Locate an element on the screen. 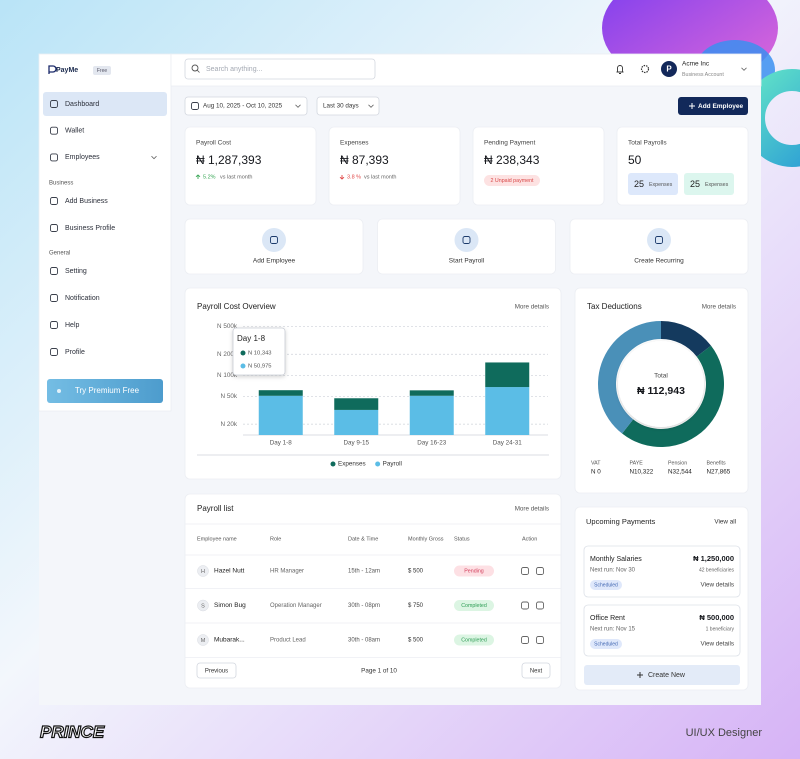  payment-amount: ₦ 1,250,000 is located at coordinates (713, 558).